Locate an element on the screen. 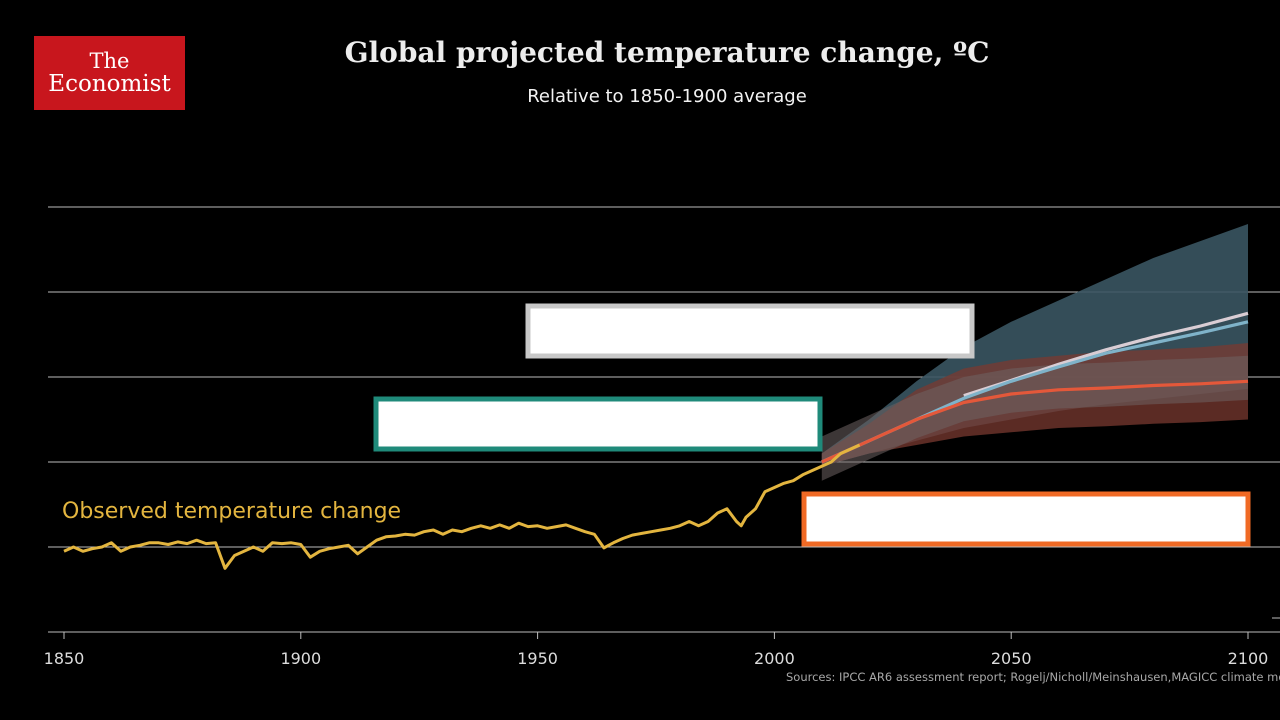 The image size is (1280, 720). observed-line is located at coordinates (462, 506).